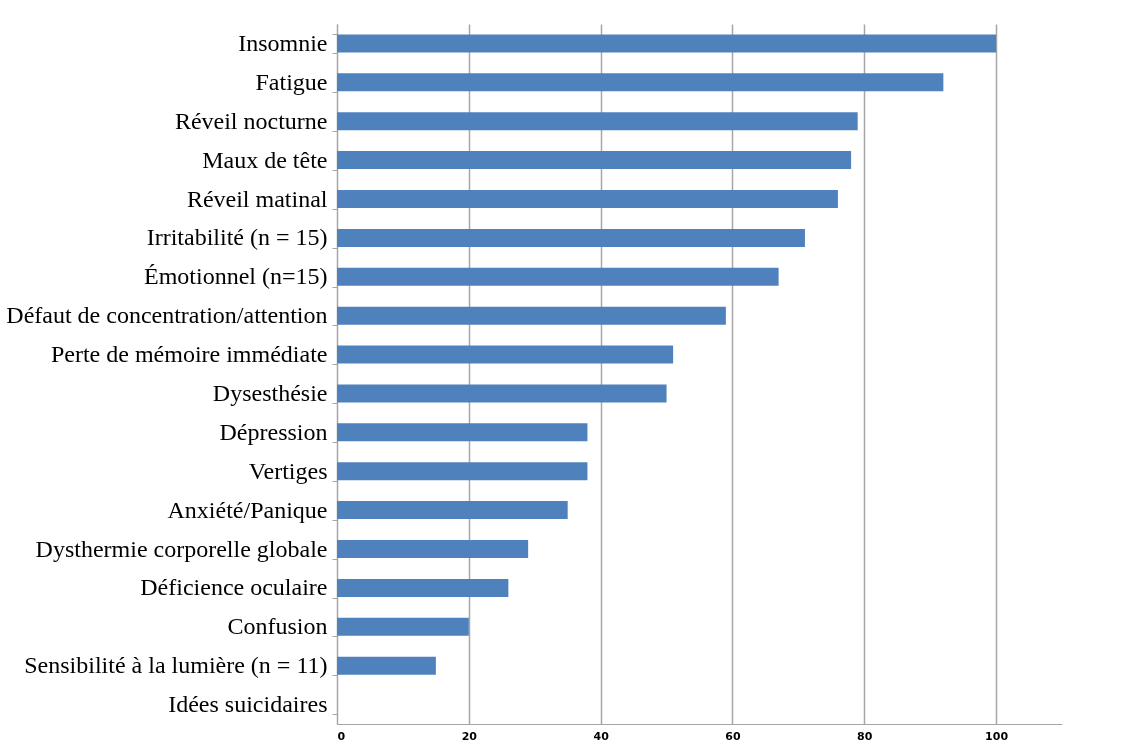 This screenshot has height=756, width=1136. Describe the element at coordinates (865, 736) in the screenshot. I see `x-tick-label: 80` at that location.